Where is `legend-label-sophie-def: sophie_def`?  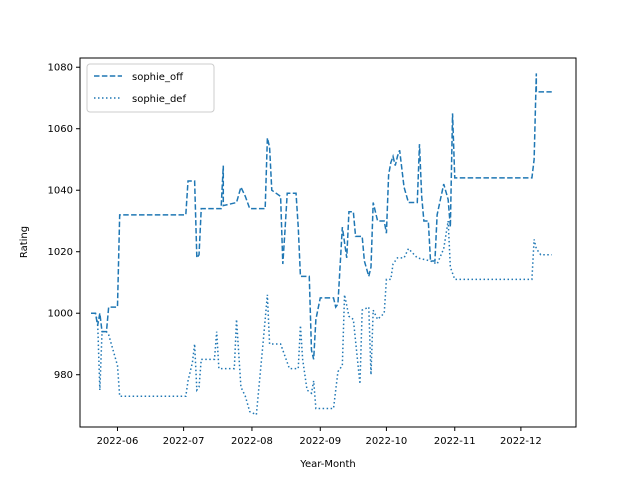 legend-label-sophie-def: sophie_def is located at coordinates (159, 99).